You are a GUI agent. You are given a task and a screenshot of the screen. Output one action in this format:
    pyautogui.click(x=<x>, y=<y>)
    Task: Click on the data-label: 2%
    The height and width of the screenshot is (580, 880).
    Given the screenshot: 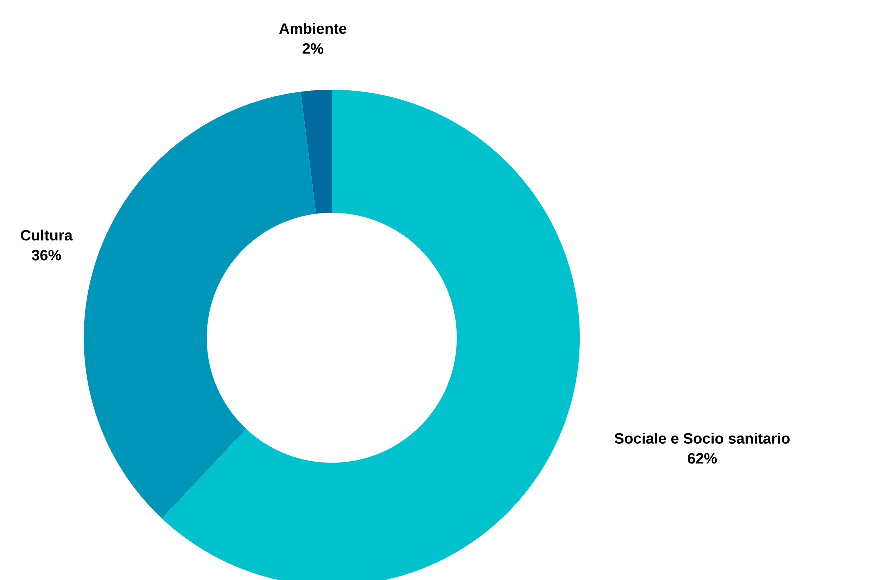 What is the action you would take?
    pyautogui.click(x=313, y=48)
    